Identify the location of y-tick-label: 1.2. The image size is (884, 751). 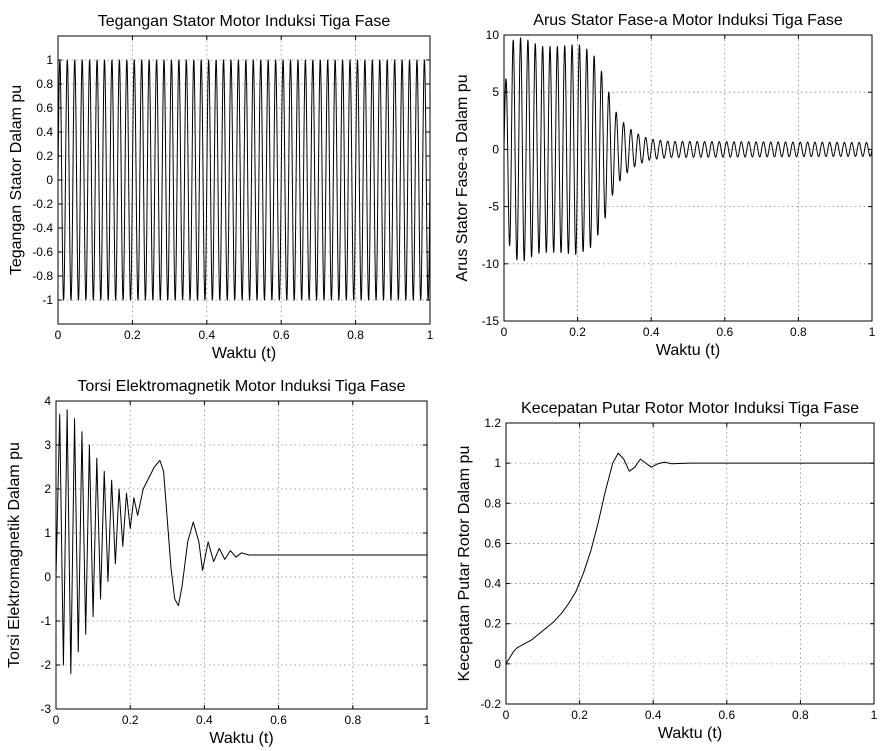
(492, 423).